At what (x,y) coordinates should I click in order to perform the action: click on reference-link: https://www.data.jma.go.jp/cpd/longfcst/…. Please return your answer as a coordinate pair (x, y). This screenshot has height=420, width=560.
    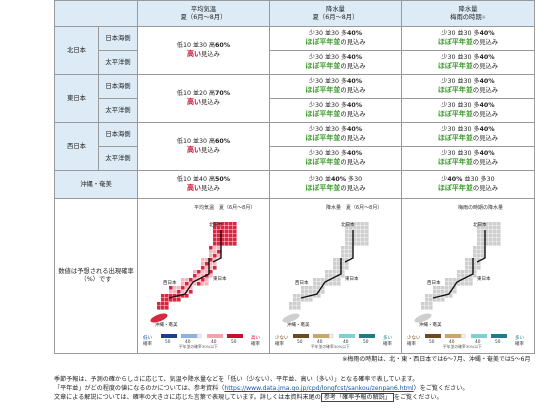
    Looking at the image, I should click on (319, 389).